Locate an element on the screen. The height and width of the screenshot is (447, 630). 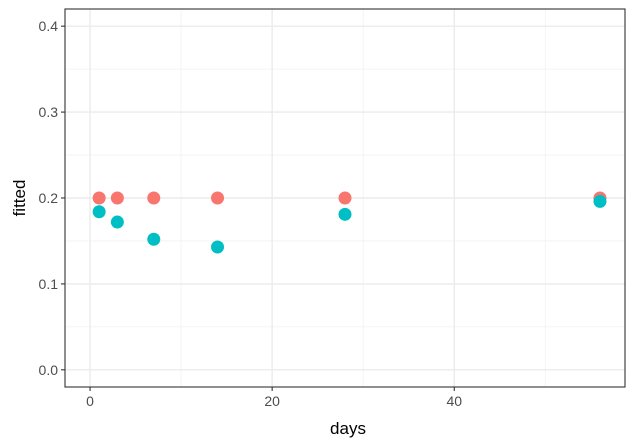
x-axis-title: days is located at coordinates (348, 428).